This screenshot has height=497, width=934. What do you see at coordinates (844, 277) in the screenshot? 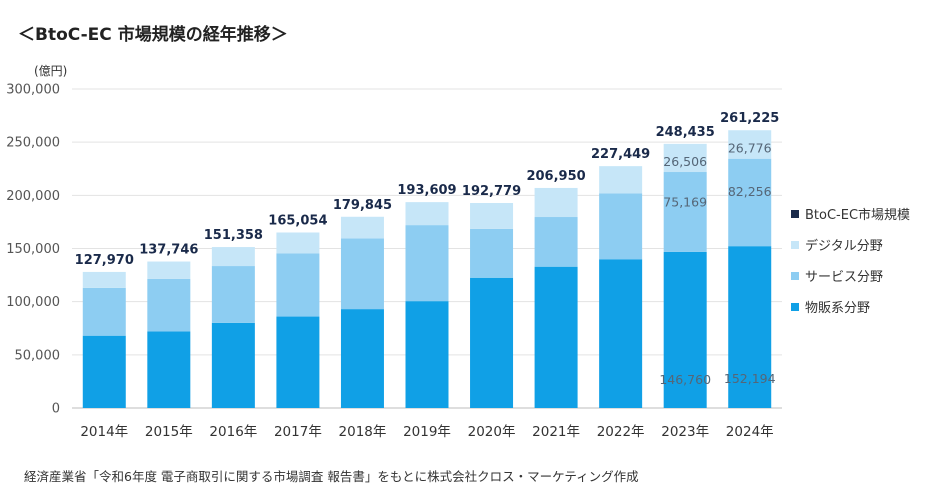
I see `legend-label: サービス分野` at bounding box center [844, 277].